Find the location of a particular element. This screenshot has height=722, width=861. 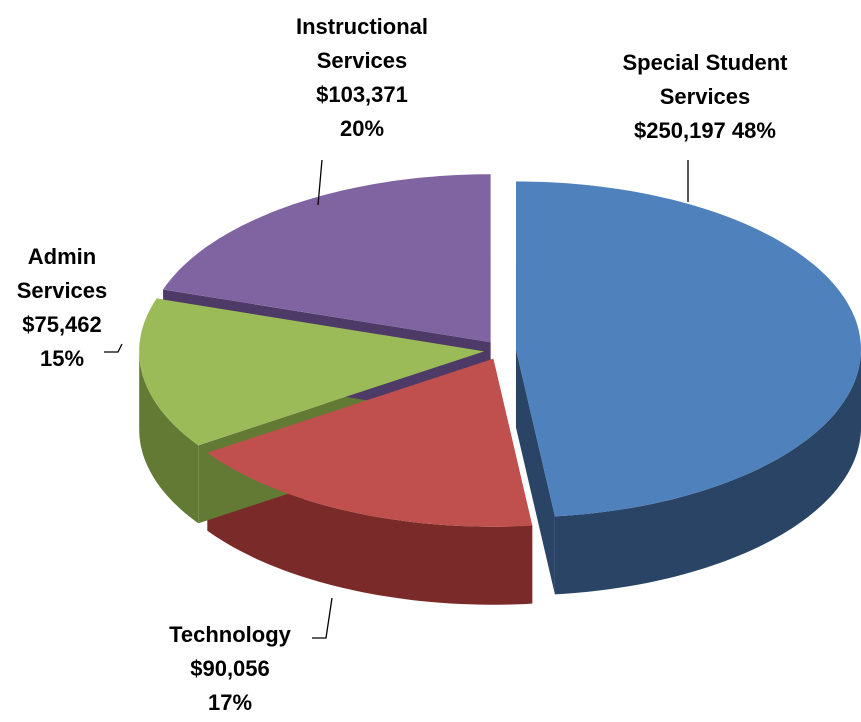

value-label: $103,371 is located at coordinates (362, 94).